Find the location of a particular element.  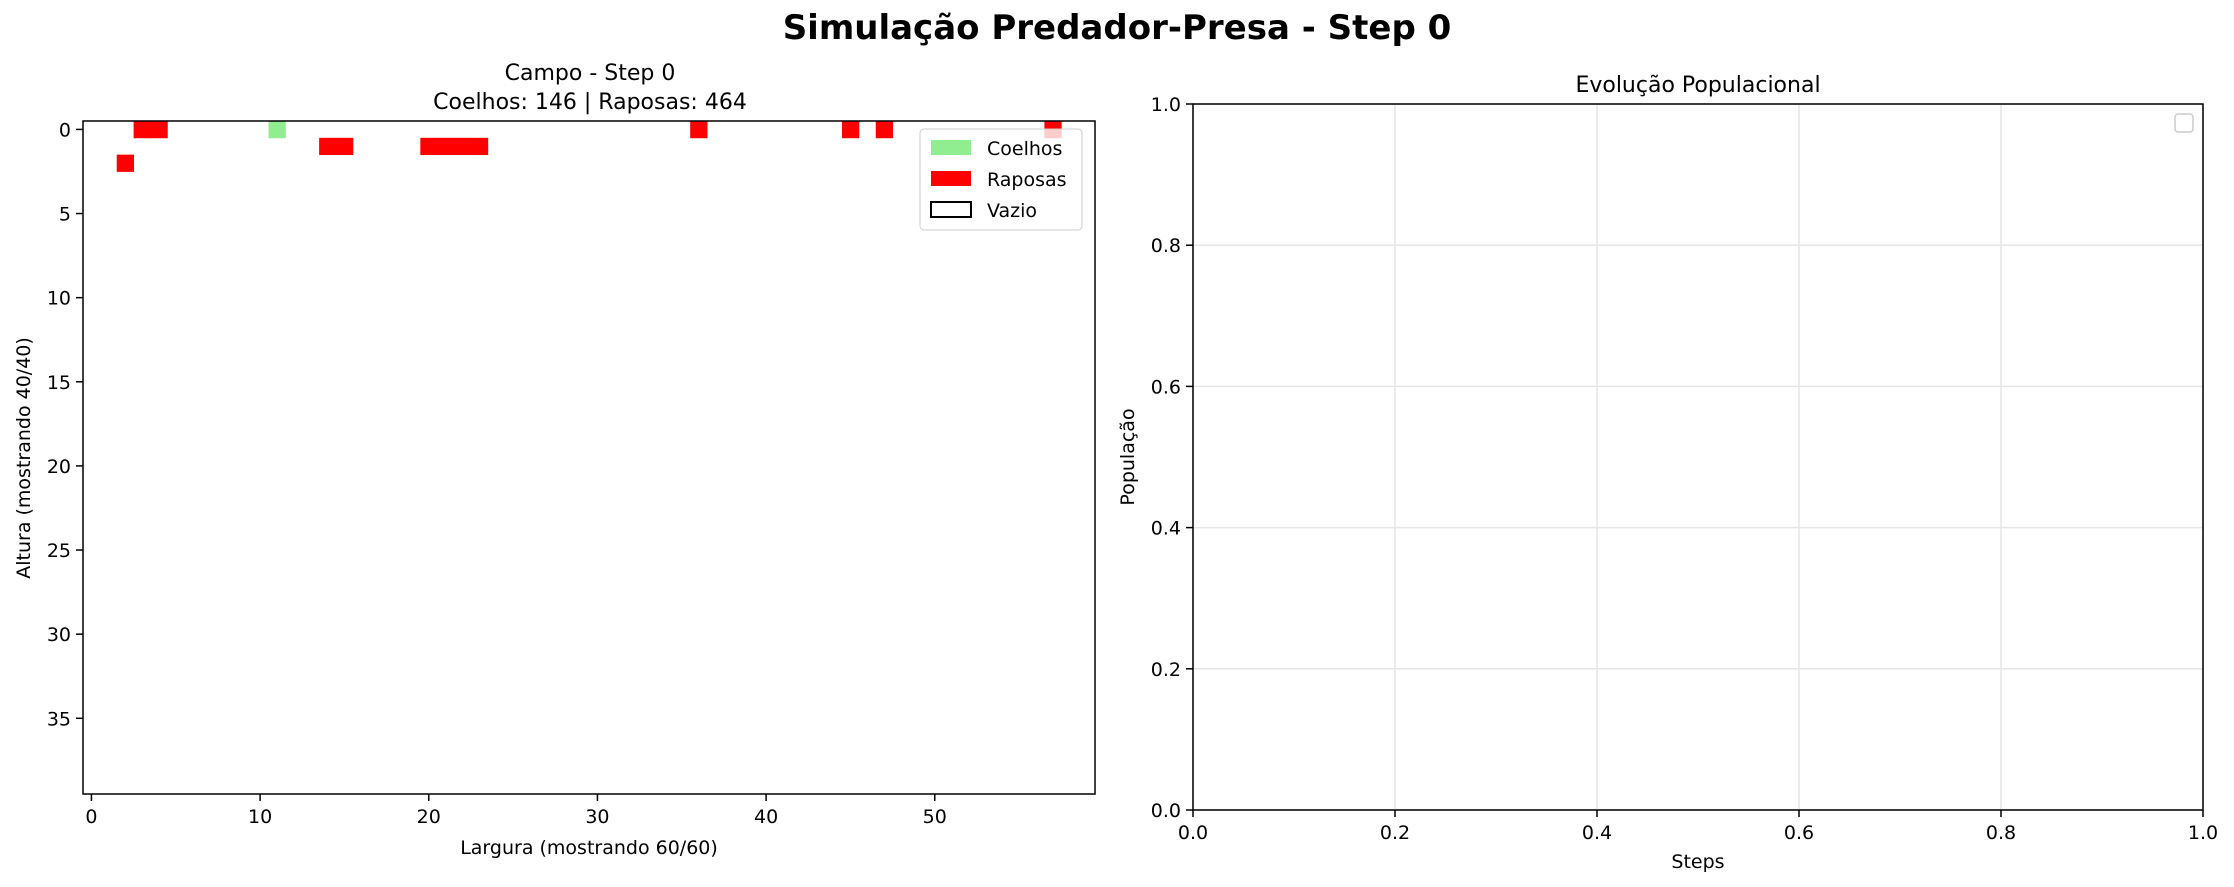

y-tick-label: 0.8 is located at coordinates (1166, 246).